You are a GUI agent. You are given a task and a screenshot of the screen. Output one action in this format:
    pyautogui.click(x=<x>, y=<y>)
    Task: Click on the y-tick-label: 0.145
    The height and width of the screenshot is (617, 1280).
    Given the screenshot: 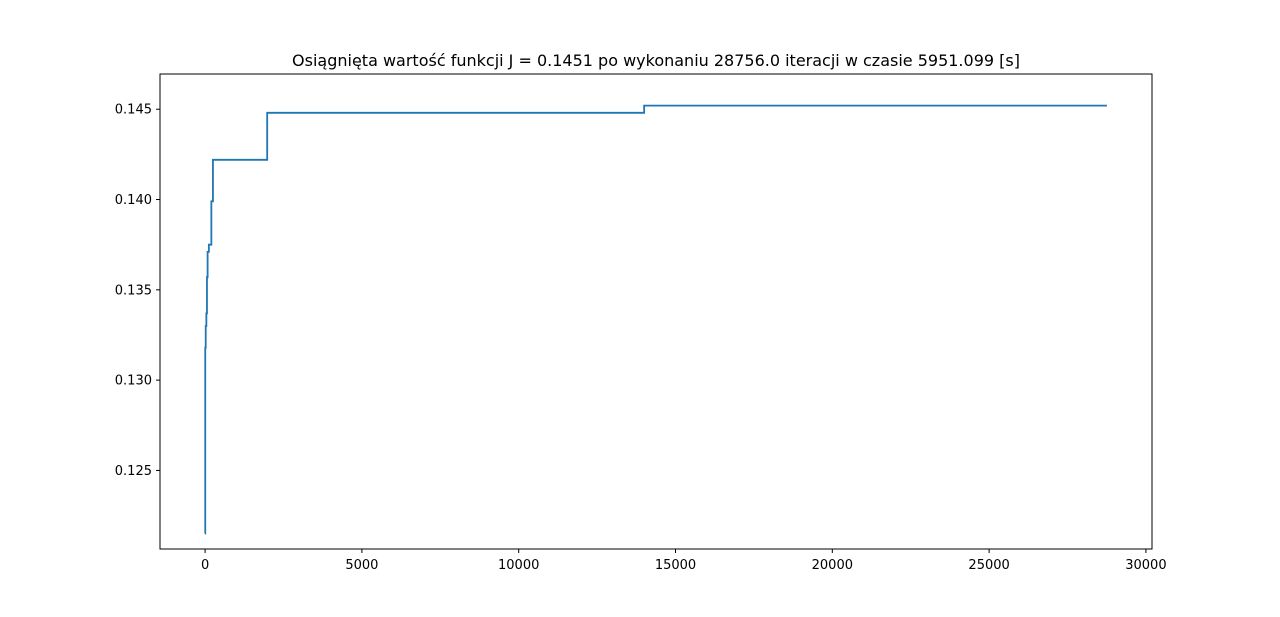 What is the action you would take?
    pyautogui.click(x=133, y=110)
    